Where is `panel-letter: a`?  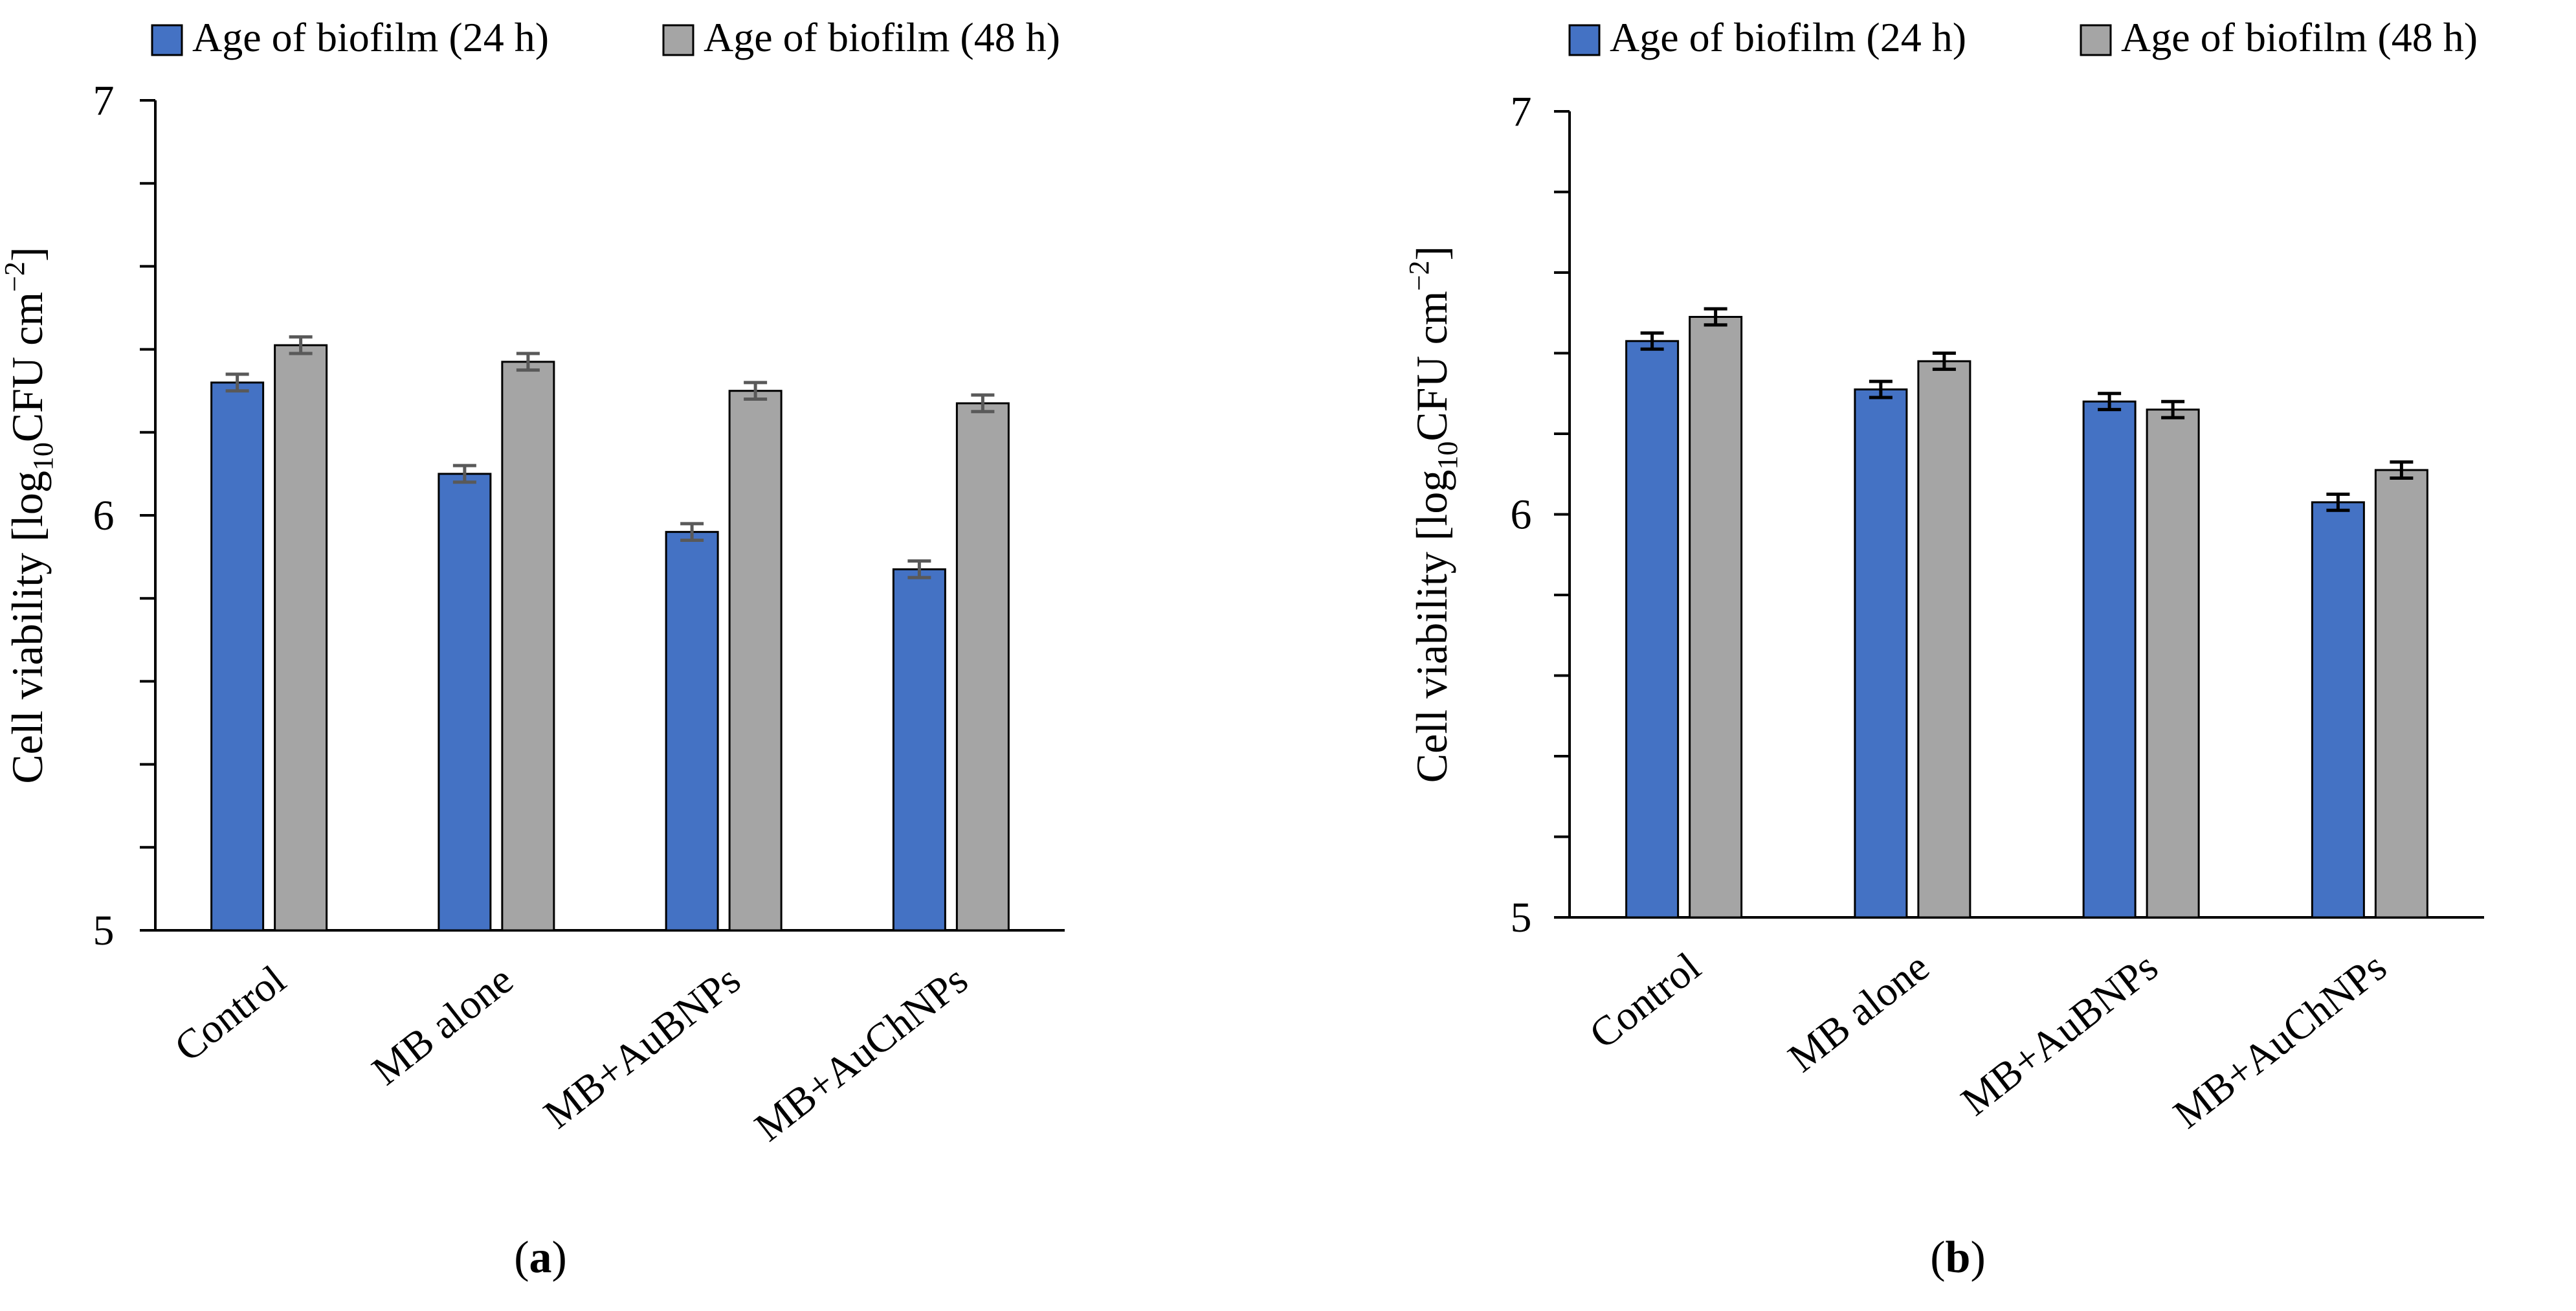 panel-letter: a is located at coordinates (540, 1258).